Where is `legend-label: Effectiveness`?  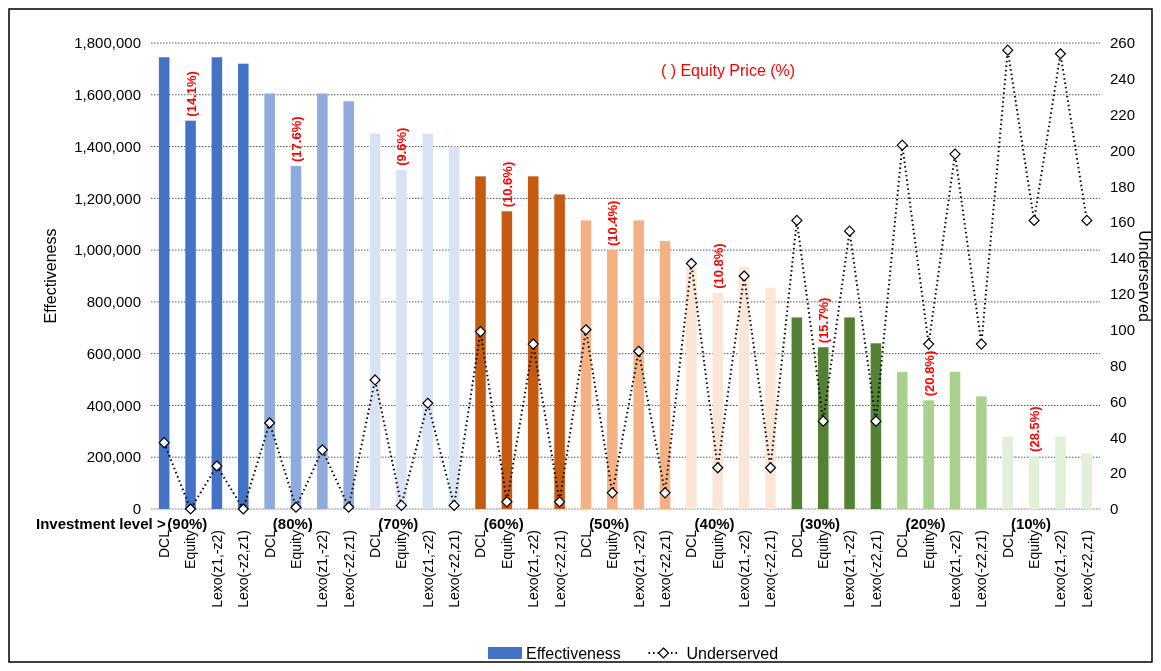
legend-label: Effectiveness is located at coordinates (573, 653).